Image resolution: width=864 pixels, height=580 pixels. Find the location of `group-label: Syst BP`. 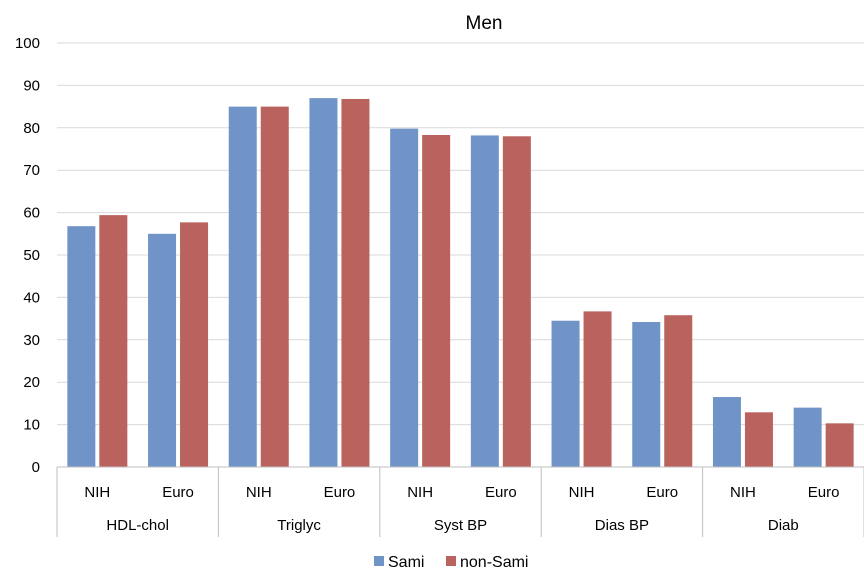

group-label: Syst BP is located at coordinates (460, 525).